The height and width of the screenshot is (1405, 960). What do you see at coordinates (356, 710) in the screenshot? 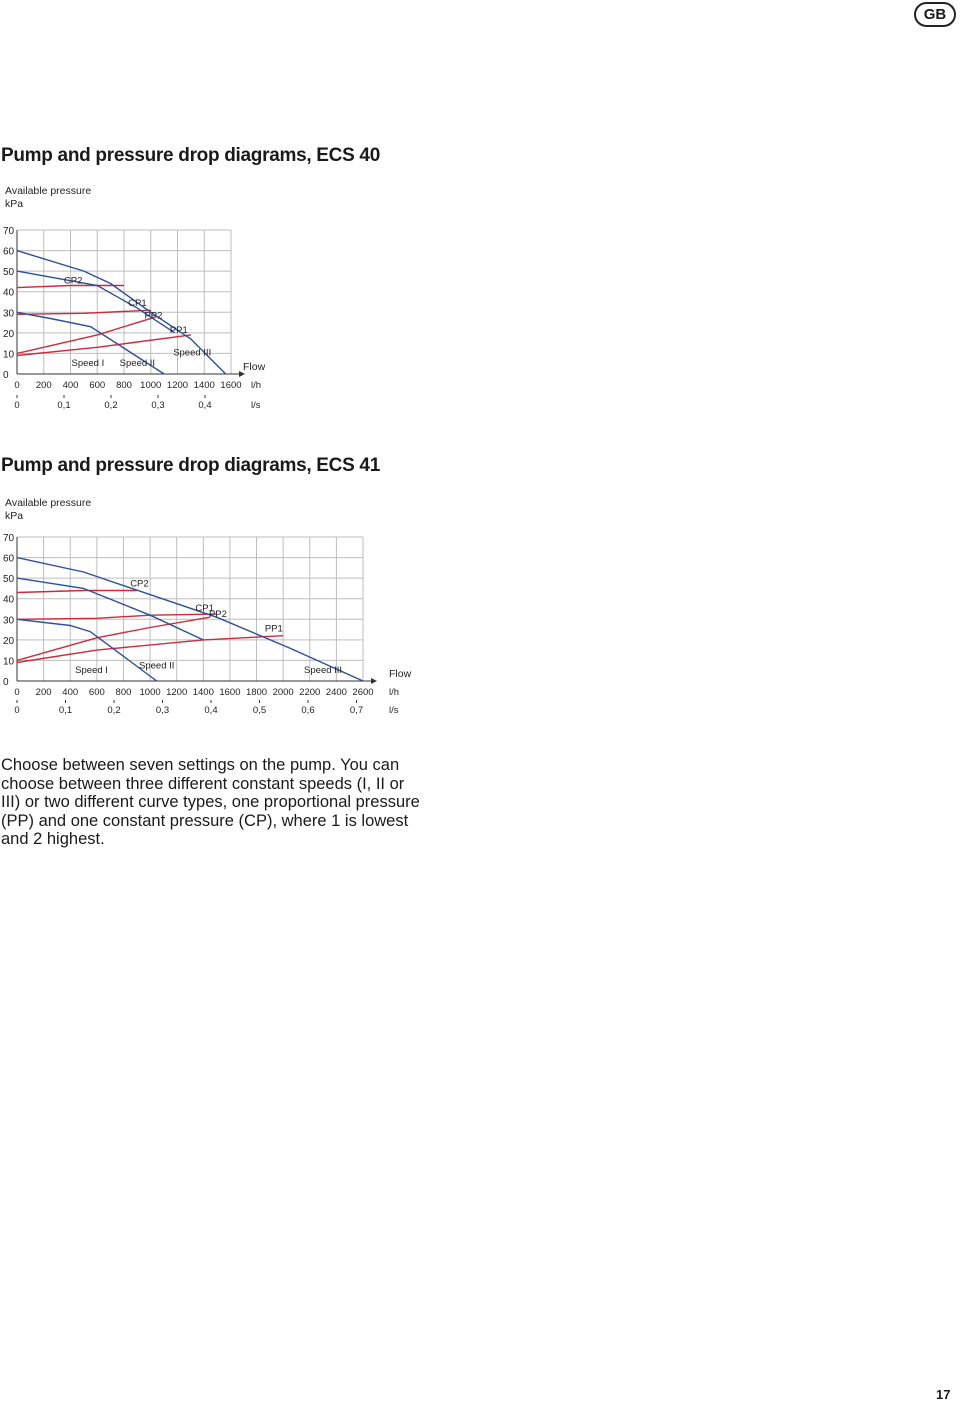
I see `x2-tick-label: 0,7` at bounding box center [356, 710].